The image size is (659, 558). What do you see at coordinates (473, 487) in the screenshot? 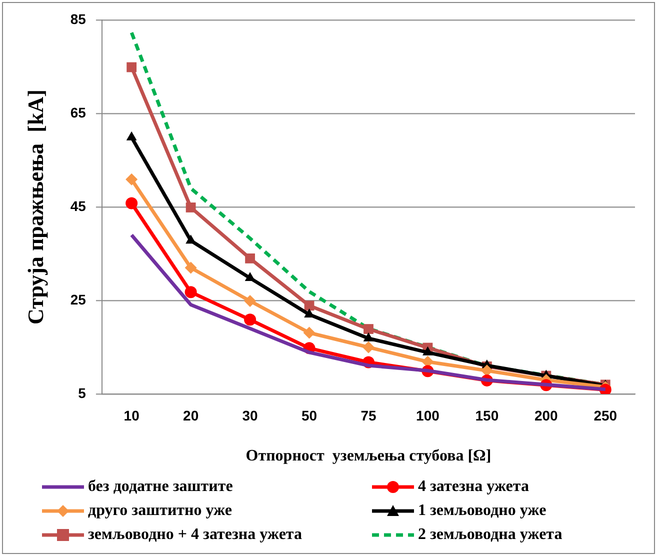
I see `legend-label: 4 затезна ужета` at bounding box center [473, 487].